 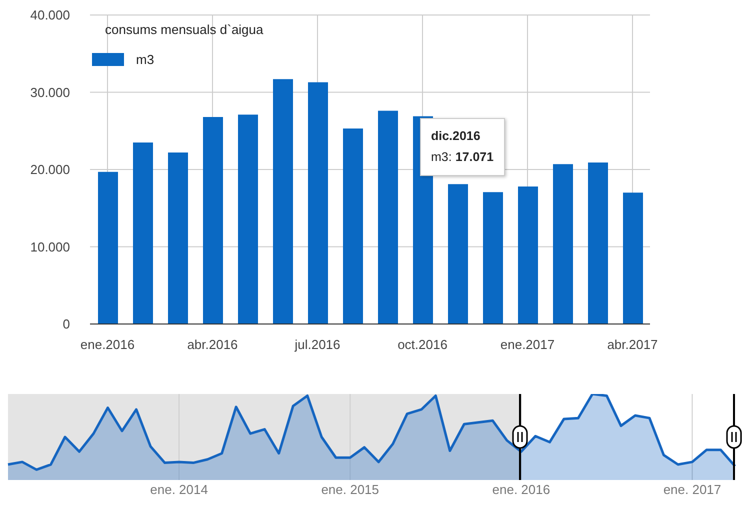 I want to click on x-tick-label: oct.2016, so click(x=423, y=344).